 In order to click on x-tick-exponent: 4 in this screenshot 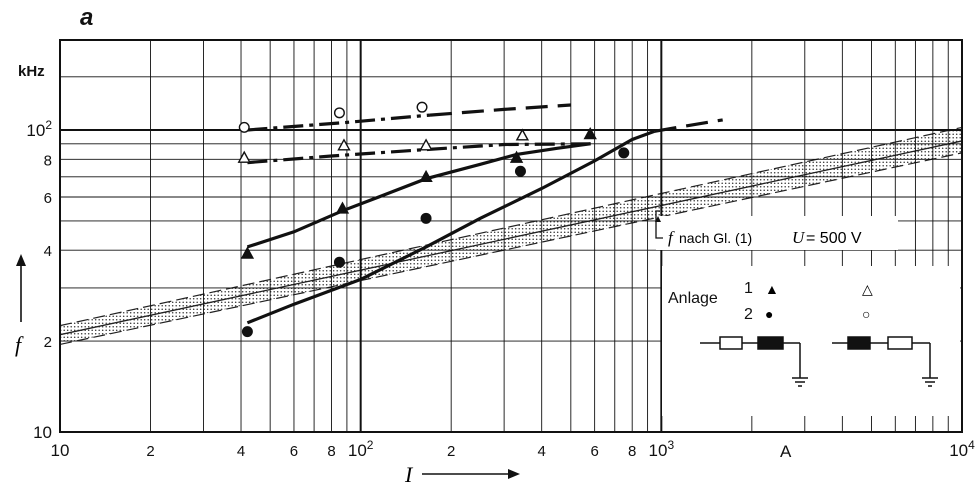, I will do `click(971, 445)`.